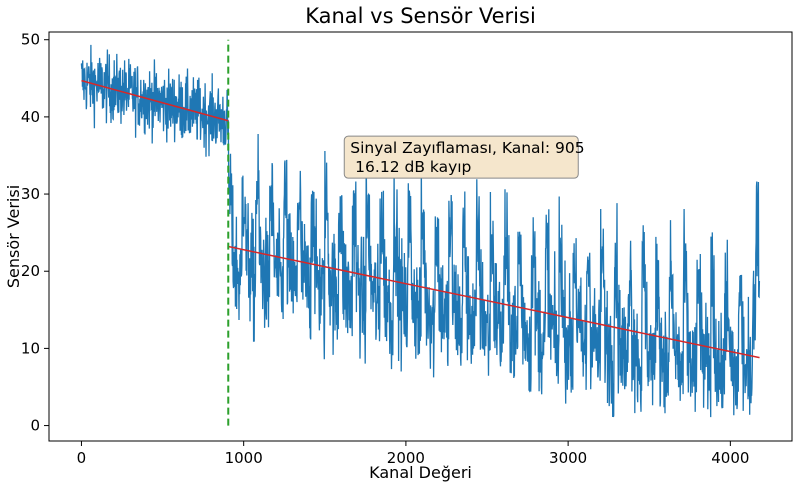 The image size is (800, 487). What do you see at coordinates (568, 458) in the screenshot?
I see `x-tick-label: 3000` at bounding box center [568, 458].